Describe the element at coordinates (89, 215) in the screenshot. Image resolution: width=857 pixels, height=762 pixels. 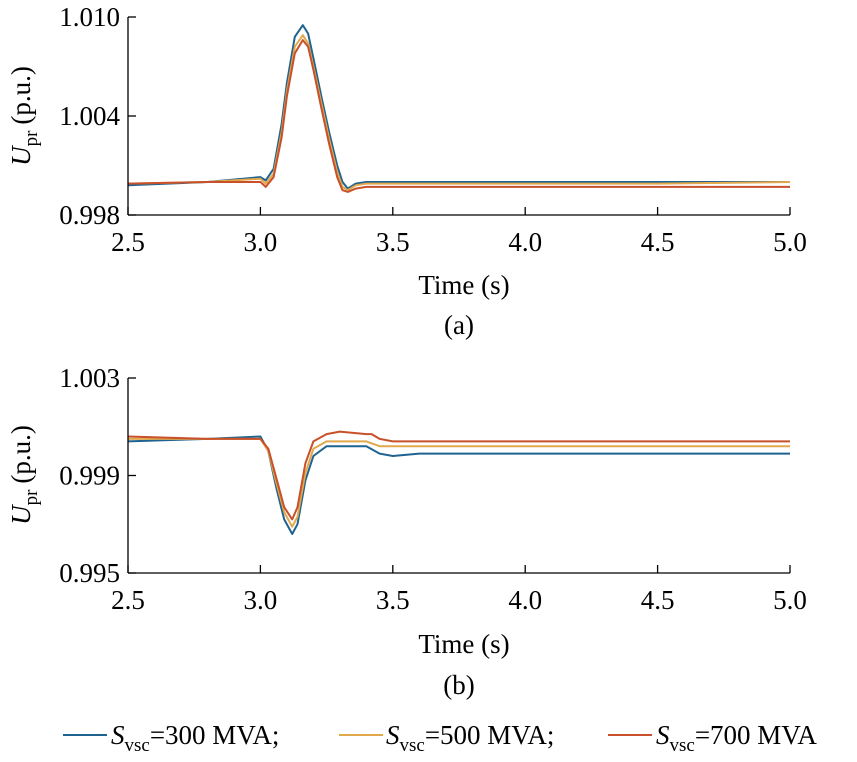
I see `y-tick-label: 0.998` at that location.